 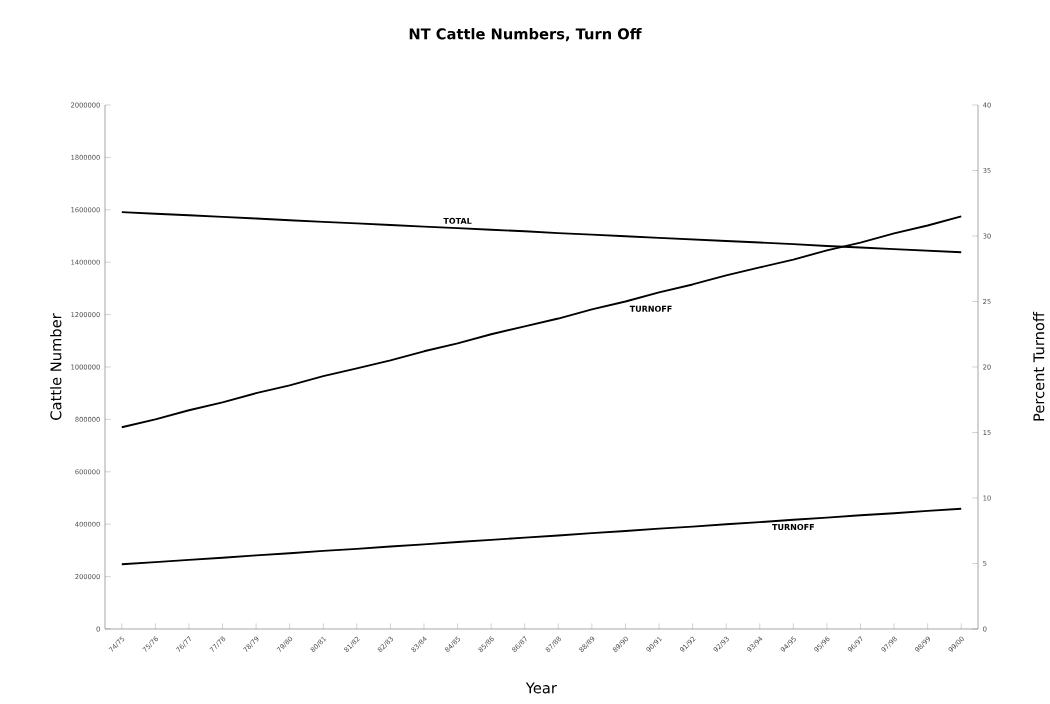 What do you see at coordinates (541, 688) in the screenshot?
I see `x-axis-title: Year` at bounding box center [541, 688].